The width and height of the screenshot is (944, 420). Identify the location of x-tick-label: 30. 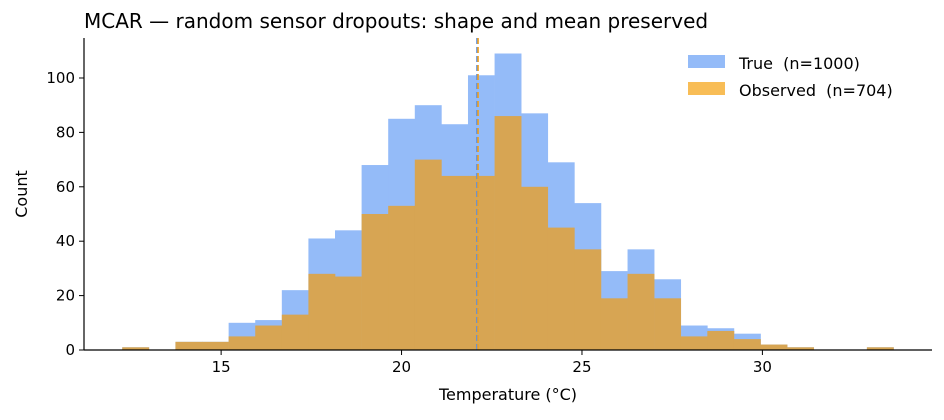
(762, 367).